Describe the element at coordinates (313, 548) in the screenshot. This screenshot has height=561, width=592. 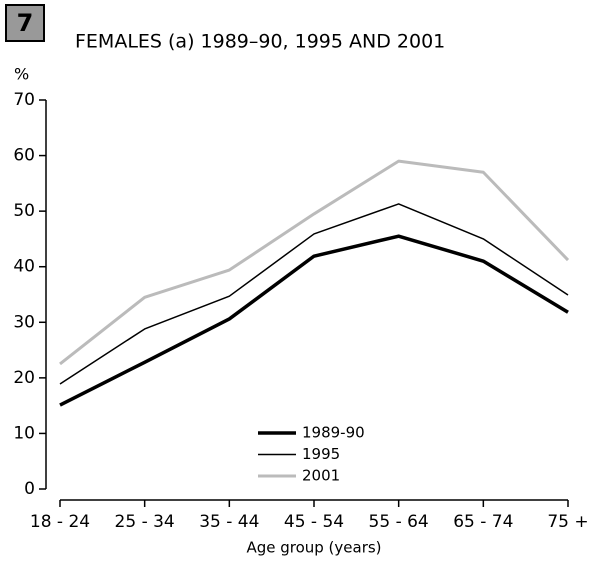
I see `x-axis-label: Age group (years)` at that location.